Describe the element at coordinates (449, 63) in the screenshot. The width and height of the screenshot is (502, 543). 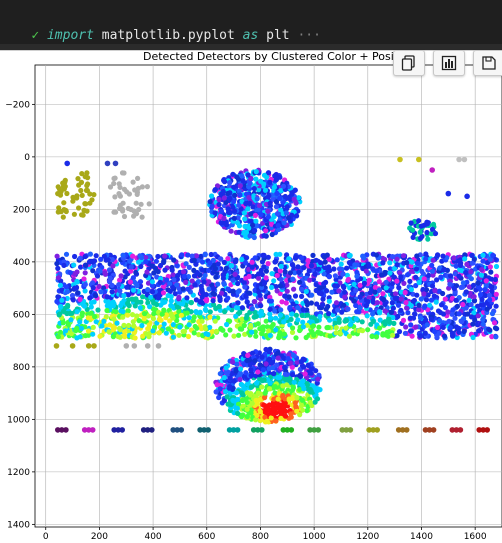
I see `chart-button` at that location.